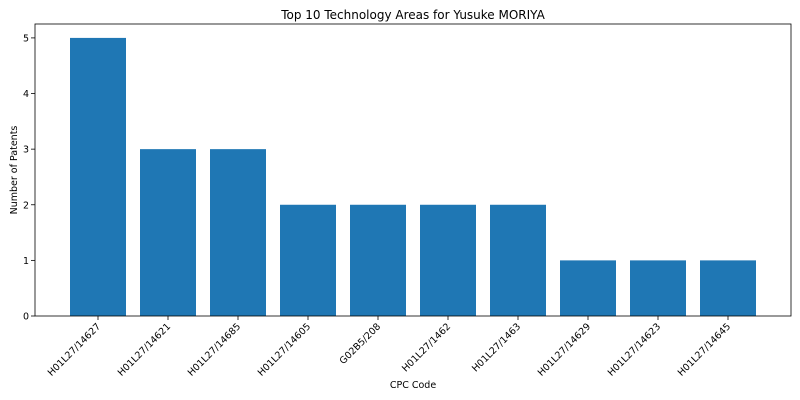 The image size is (800, 400). I want to click on x-tick-label: H01L27/1462, so click(426, 347).